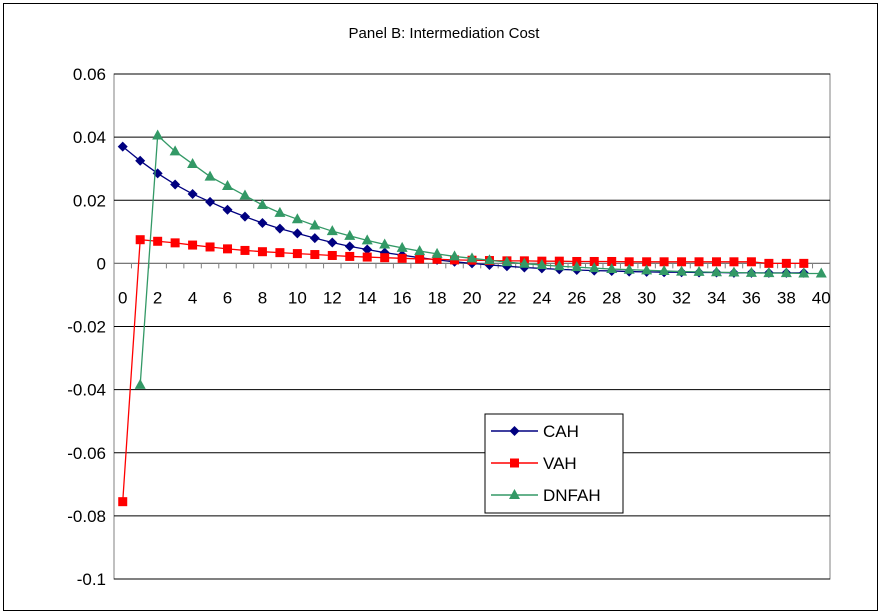 Image resolution: width=883 pixels, height=616 pixels. What do you see at coordinates (86, 516) in the screenshot?
I see `y-tick-label: -0.08` at bounding box center [86, 516].